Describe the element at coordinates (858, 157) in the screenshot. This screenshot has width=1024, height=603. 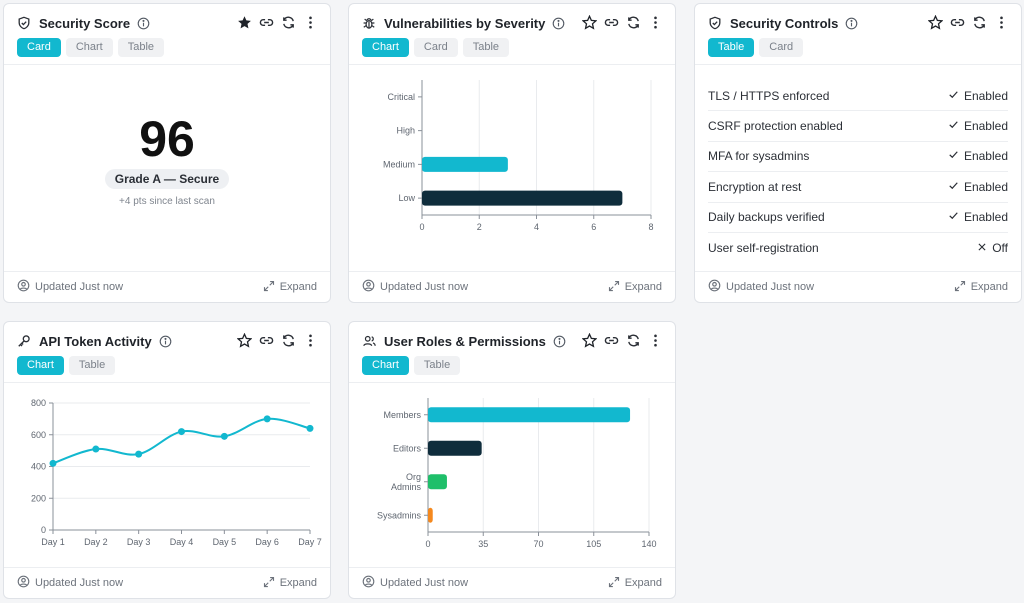
I see `table-row: MFA for sysadmins Enabled` at that location.